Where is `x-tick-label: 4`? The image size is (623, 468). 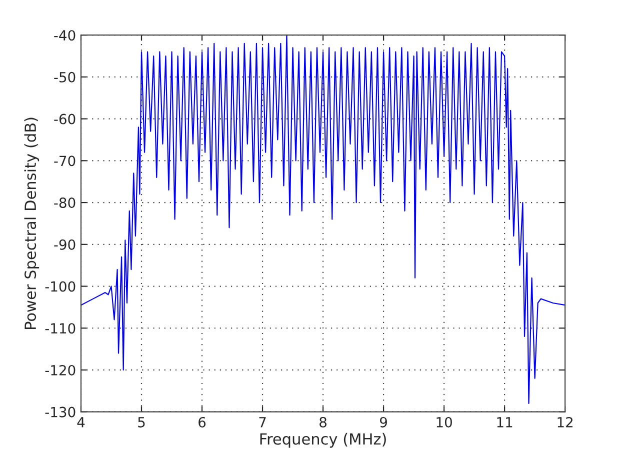
x-tick-label: 4 is located at coordinates (81, 422).